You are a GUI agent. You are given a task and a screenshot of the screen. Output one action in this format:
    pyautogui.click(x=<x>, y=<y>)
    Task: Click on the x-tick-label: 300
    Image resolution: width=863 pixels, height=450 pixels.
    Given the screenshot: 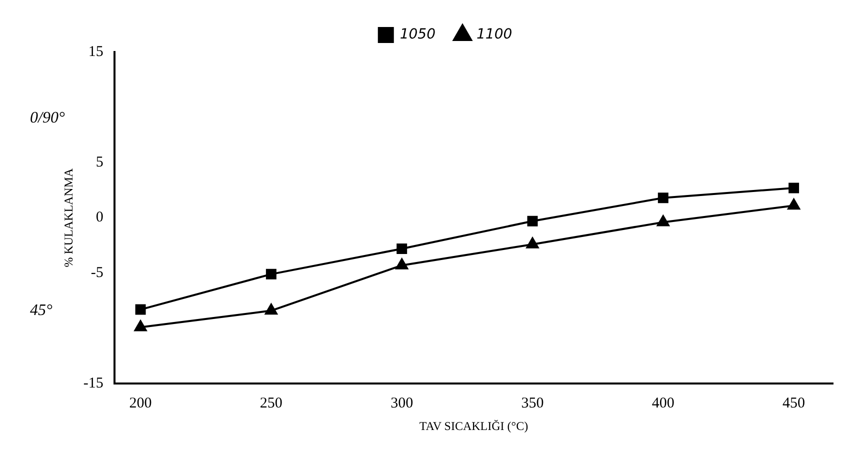 What is the action you would take?
    pyautogui.click(x=402, y=404)
    